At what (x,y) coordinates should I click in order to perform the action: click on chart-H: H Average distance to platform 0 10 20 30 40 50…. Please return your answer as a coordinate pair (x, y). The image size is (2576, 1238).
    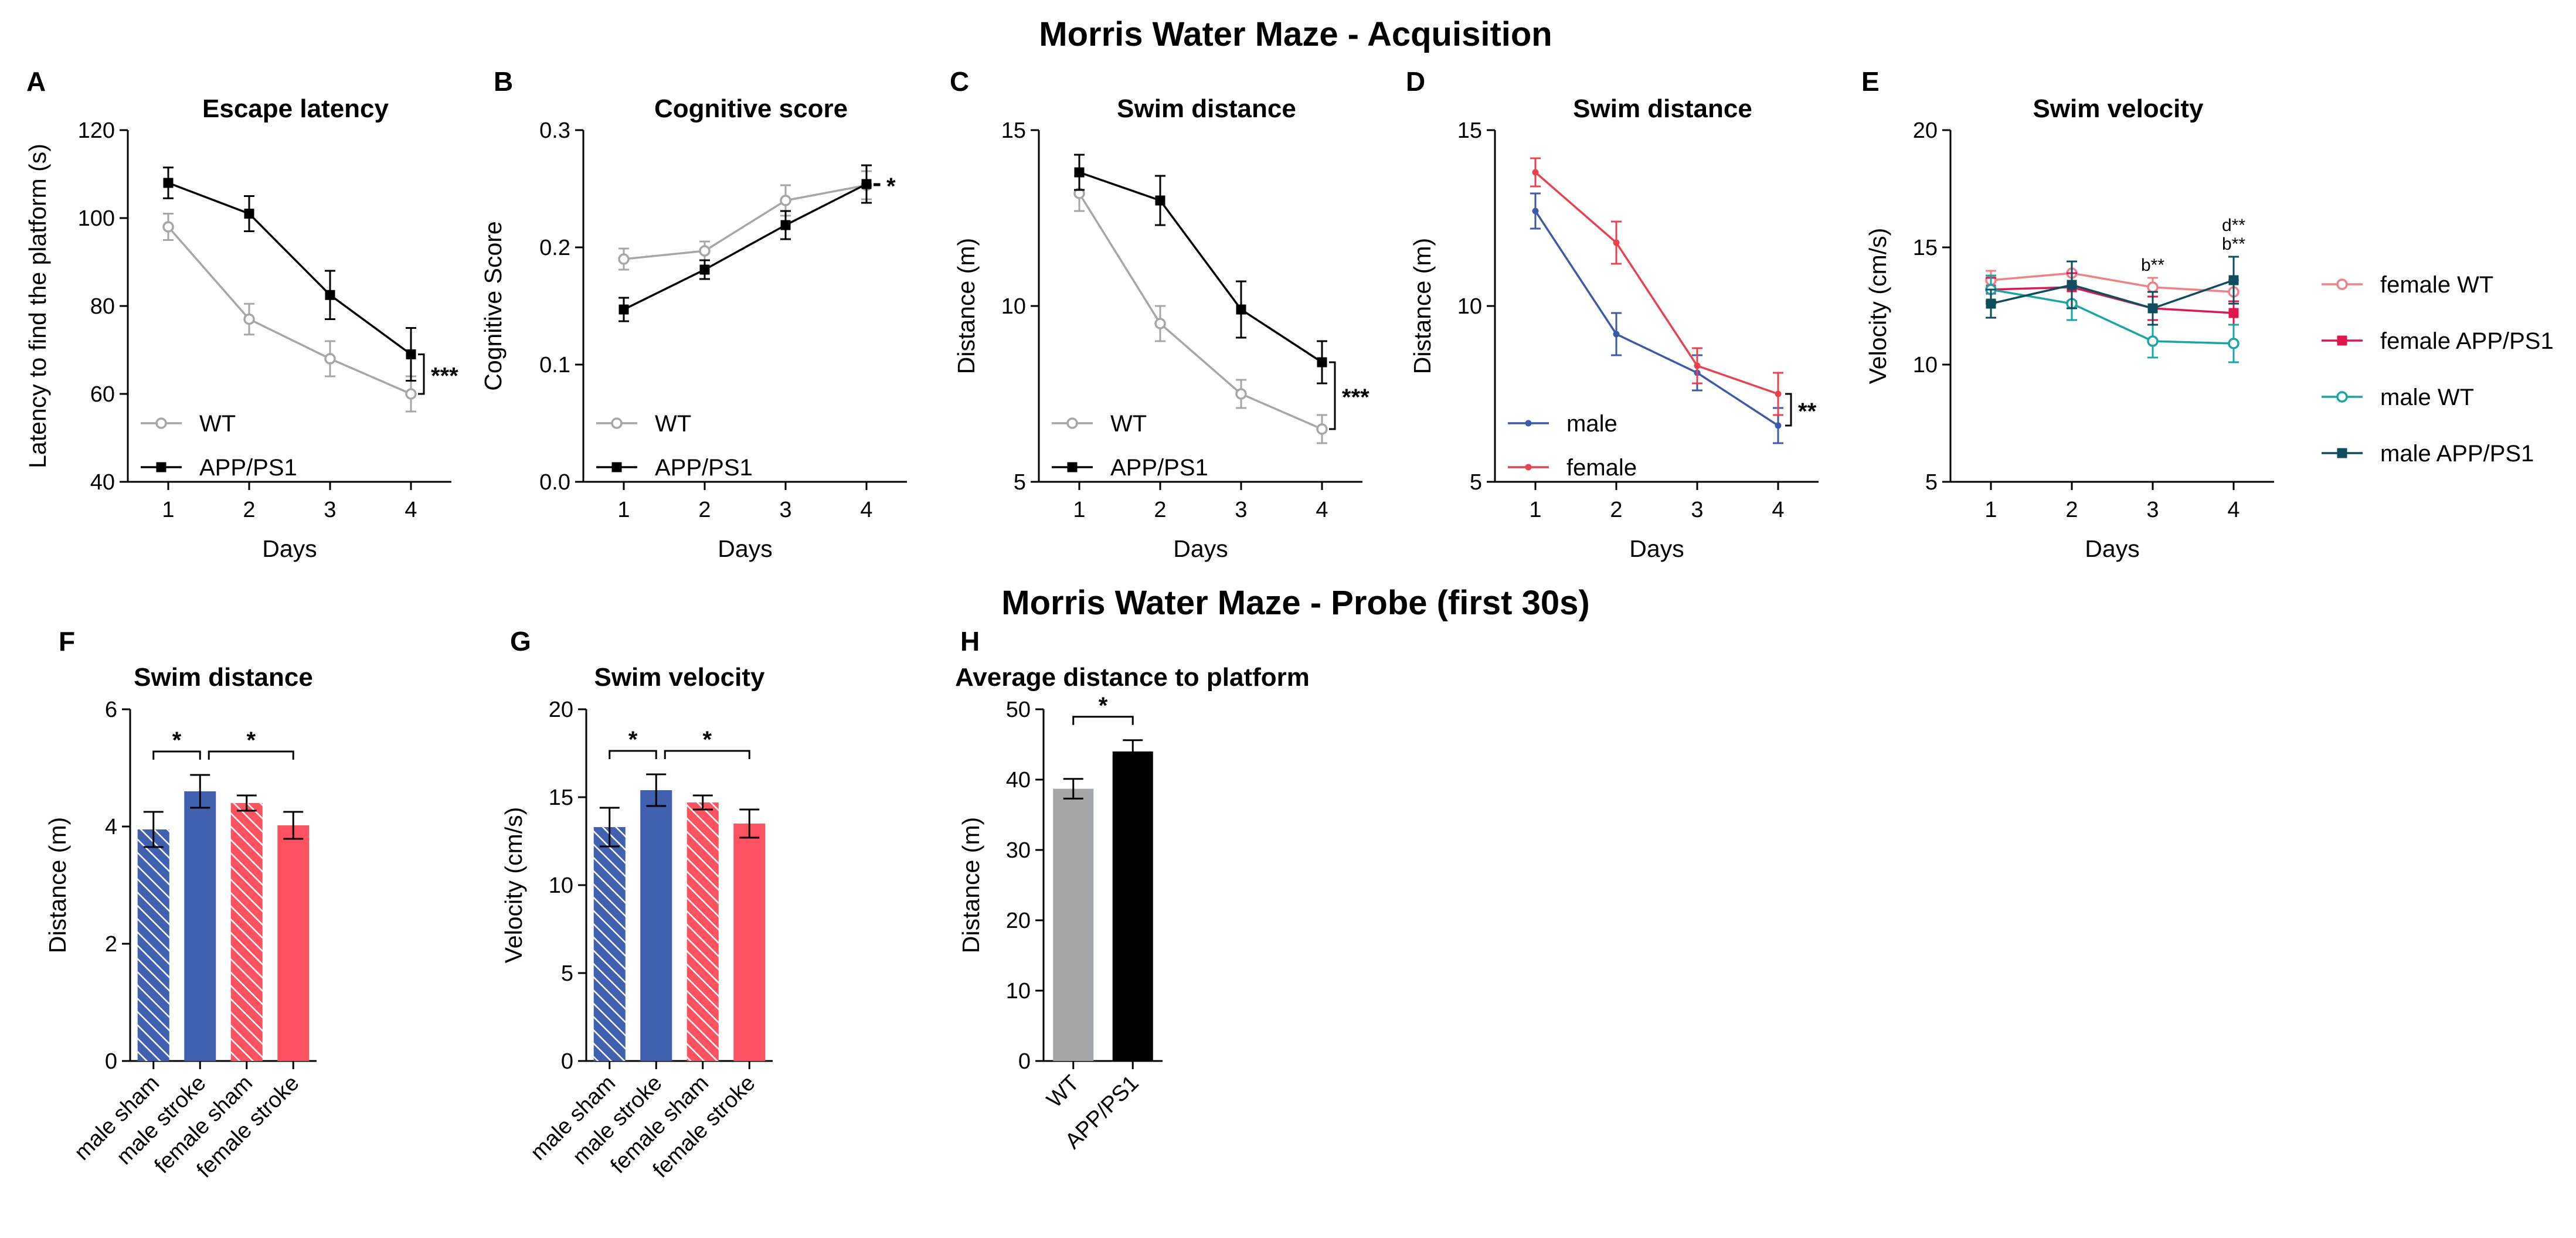
    Looking at the image, I should click on (1133, 890).